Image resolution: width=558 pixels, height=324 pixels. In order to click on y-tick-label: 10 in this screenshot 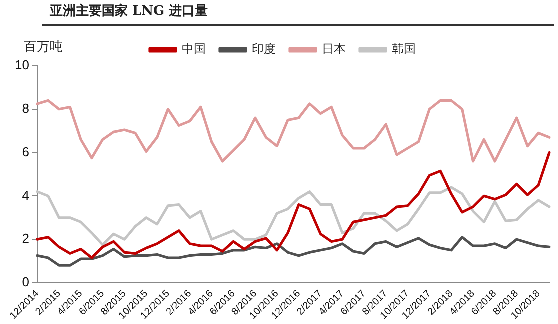, I will do `click(22, 65)`.